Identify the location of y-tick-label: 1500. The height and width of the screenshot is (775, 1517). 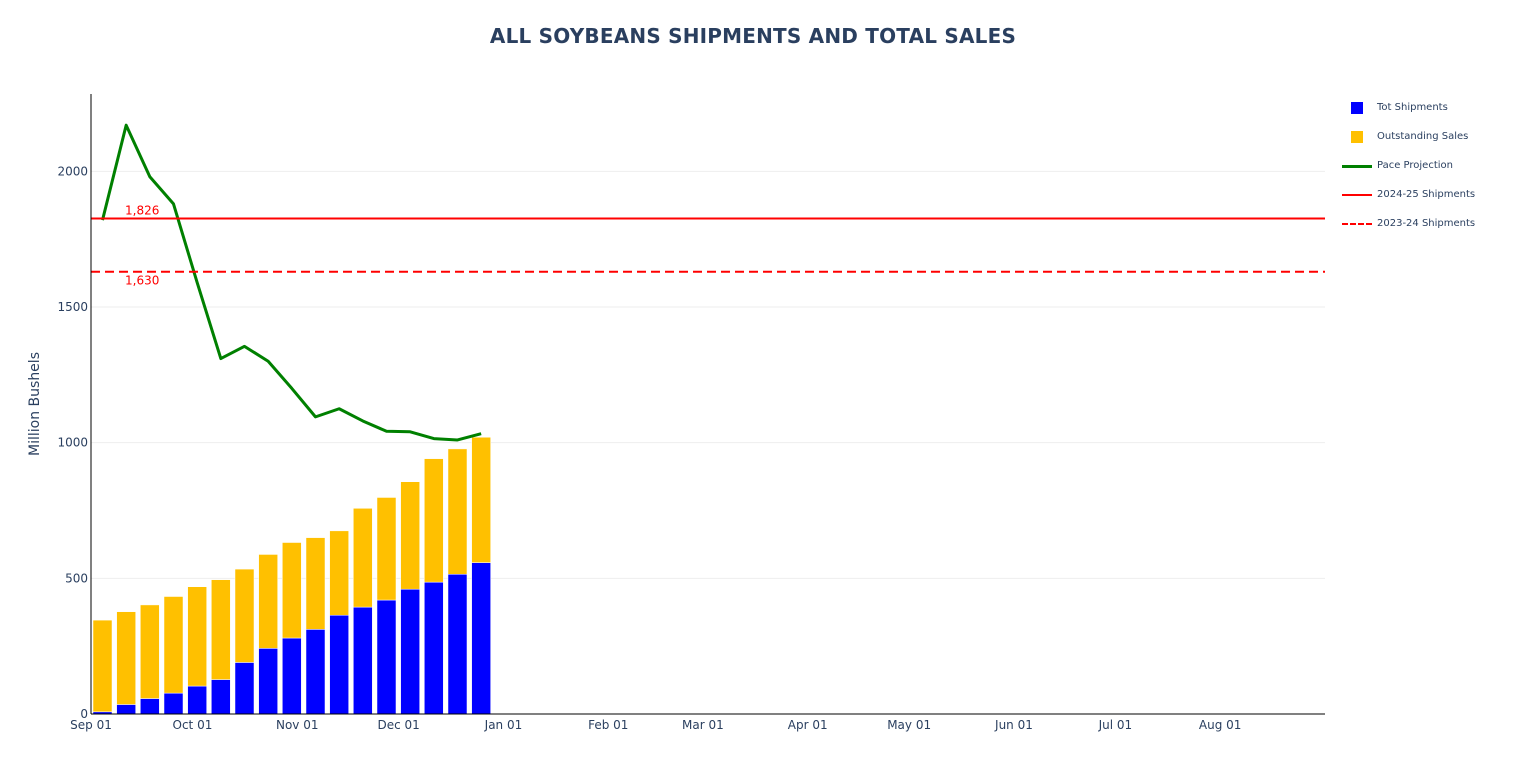
(72, 307).